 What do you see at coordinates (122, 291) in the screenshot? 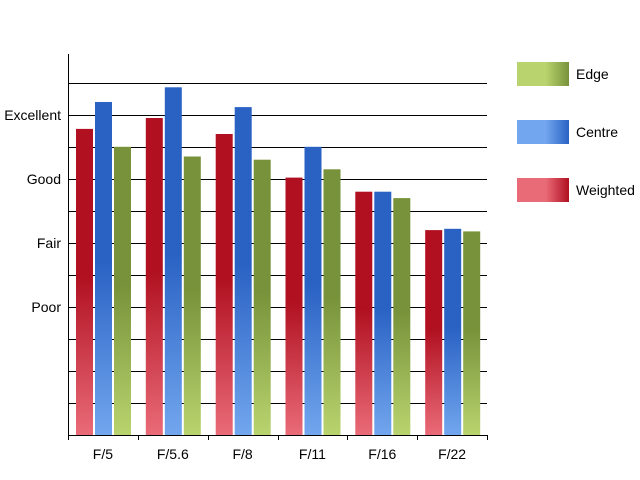
I see `bar-edge-F/5` at bounding box center [122, 291].